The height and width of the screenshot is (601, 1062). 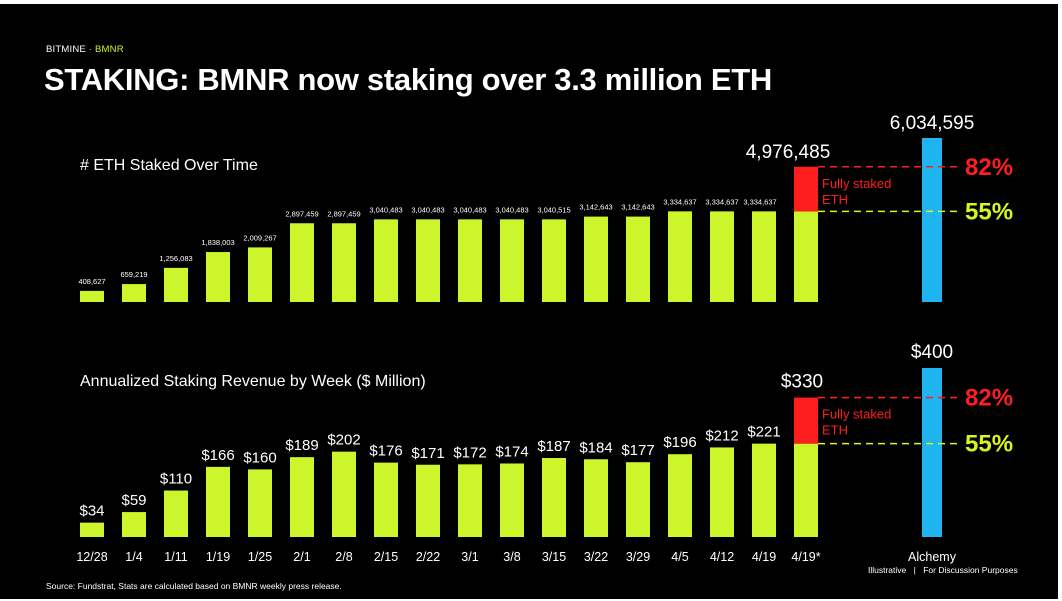 I want to click on x-tick-label-6: 2/8, so click(x=343, y=557).